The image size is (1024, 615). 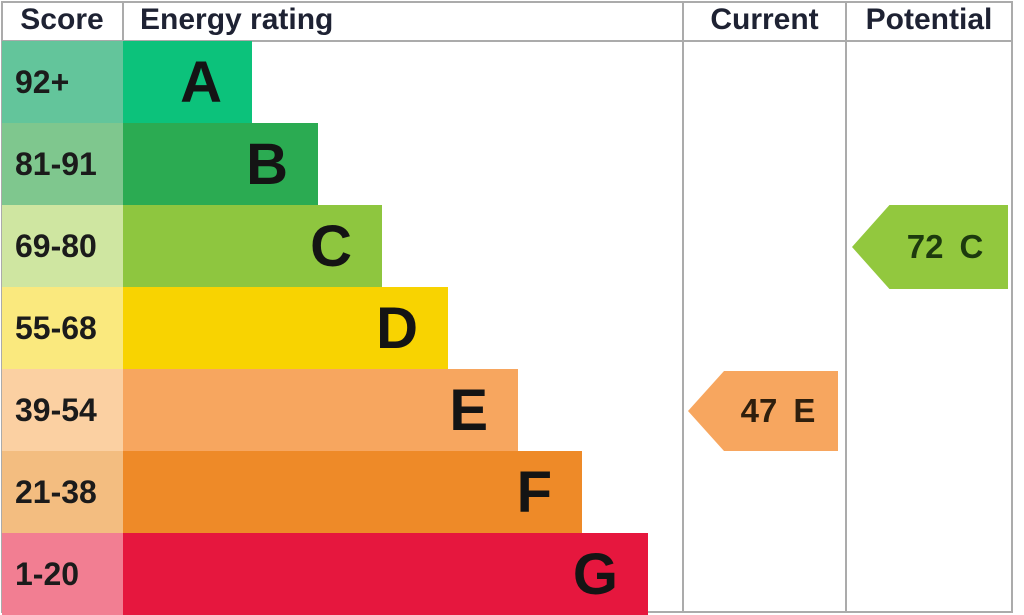 I want to click on score-range-label-e: 39-54, so click(x=62, y=410).